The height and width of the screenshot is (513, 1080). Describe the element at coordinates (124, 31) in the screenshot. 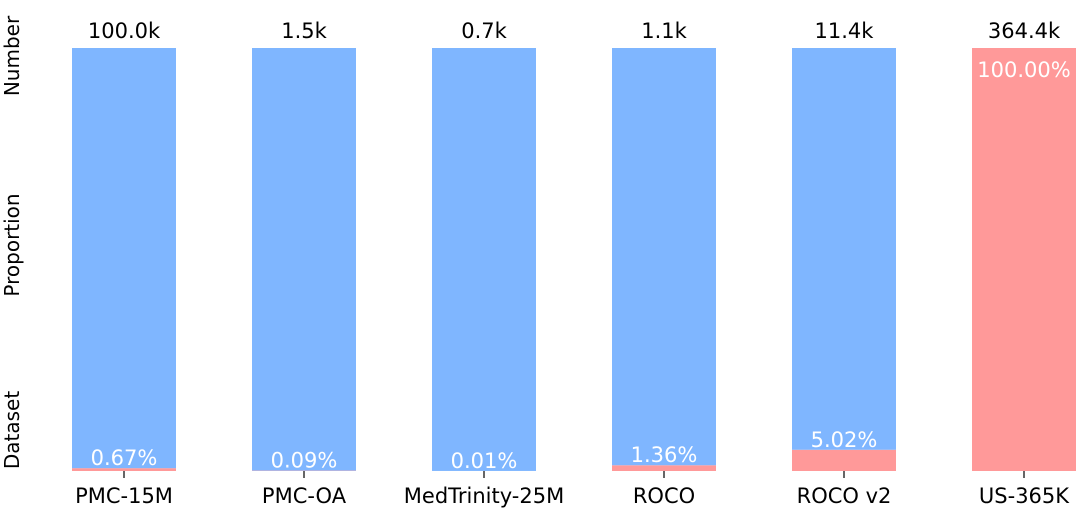

I see `number-label: 100.0k` at that location.